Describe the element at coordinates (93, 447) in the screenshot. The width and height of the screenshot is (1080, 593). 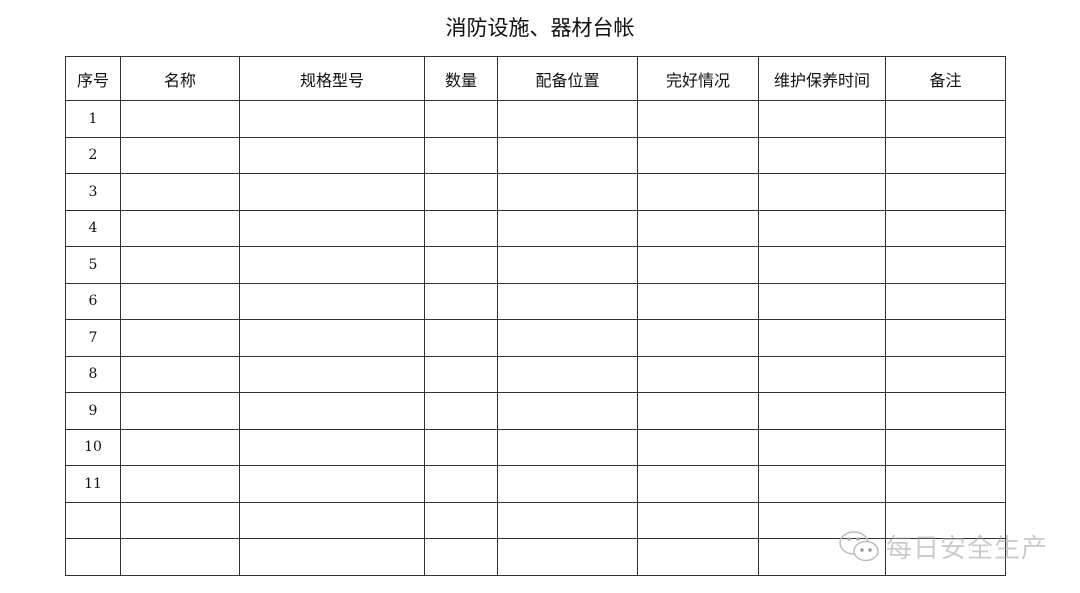
I see `row-number: 10` at that location.